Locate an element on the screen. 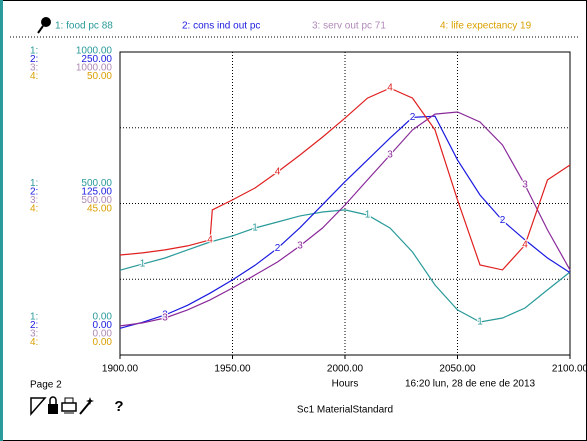 This screenshot has width=587, height=441. x-tick-label: 2000.00 is located at coordinates (345, 369).